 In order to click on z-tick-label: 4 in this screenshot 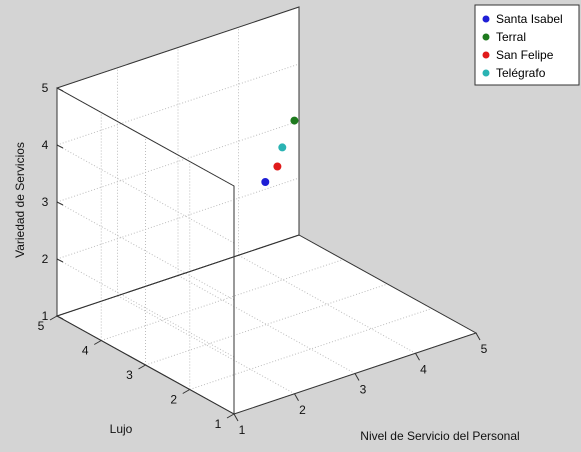, I will do `click(45, 145)`.